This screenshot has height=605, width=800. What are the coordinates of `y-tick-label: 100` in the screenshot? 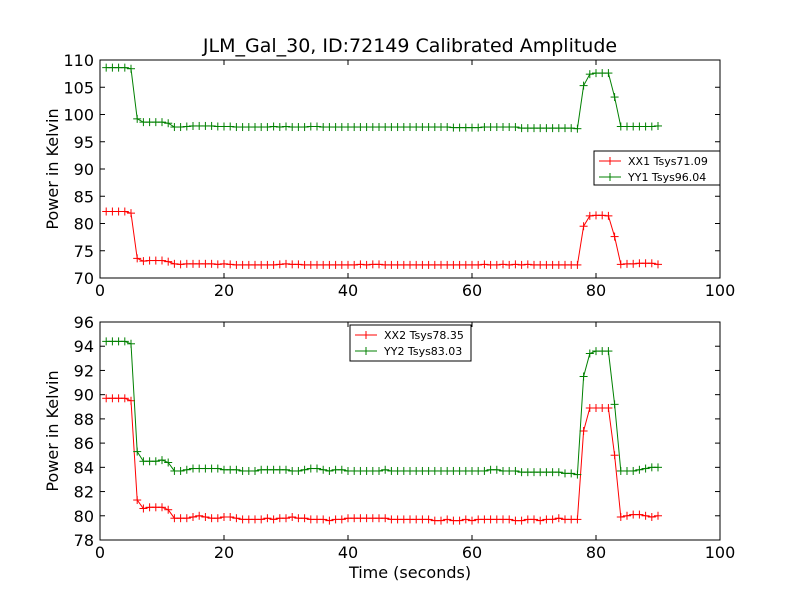 It's located at (78, 115).